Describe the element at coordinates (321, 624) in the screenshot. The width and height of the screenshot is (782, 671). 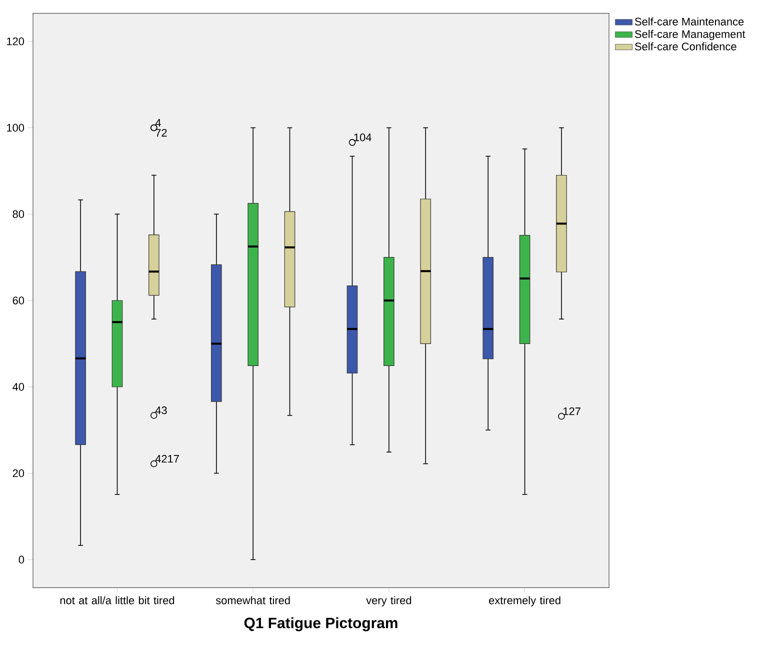
I see `x-axis-title: Q1 Fatigue Pictogram` at that location.